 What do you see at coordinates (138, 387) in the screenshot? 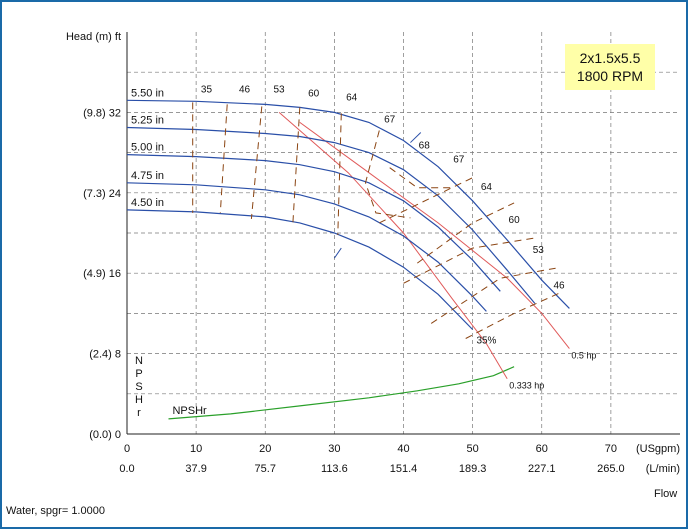
I see `npsh-axis-letter: S` at bounding box center [138, 387].